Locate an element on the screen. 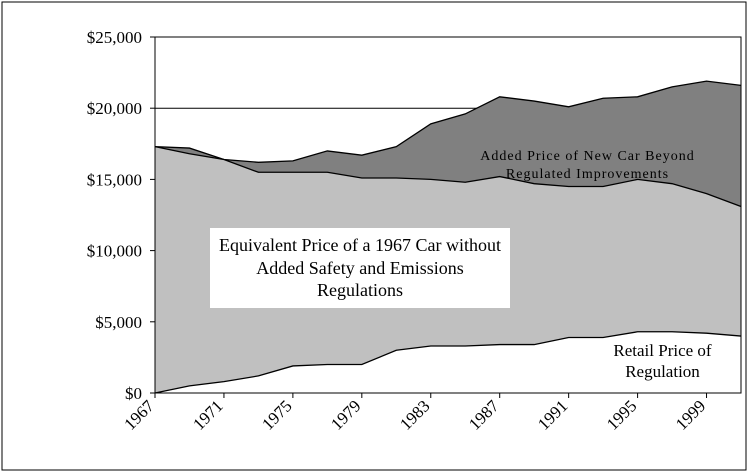 This screenshot has width=749, height=472. x-tick-label: 1995 is located at coordinates (621, 414).